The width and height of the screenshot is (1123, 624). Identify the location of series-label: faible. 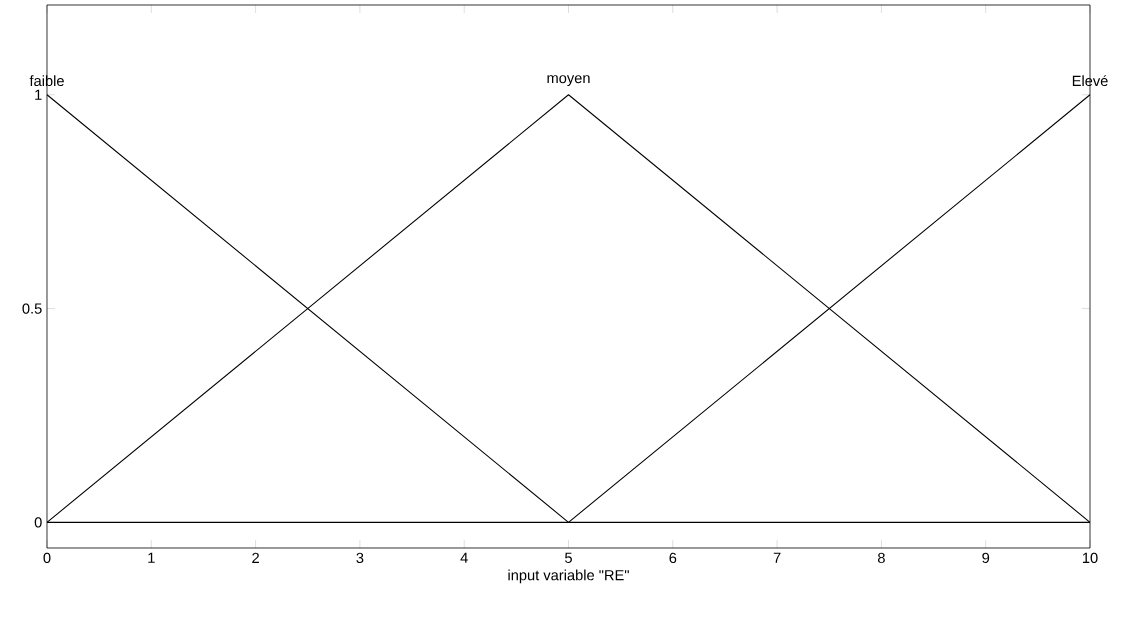
(46, 81).